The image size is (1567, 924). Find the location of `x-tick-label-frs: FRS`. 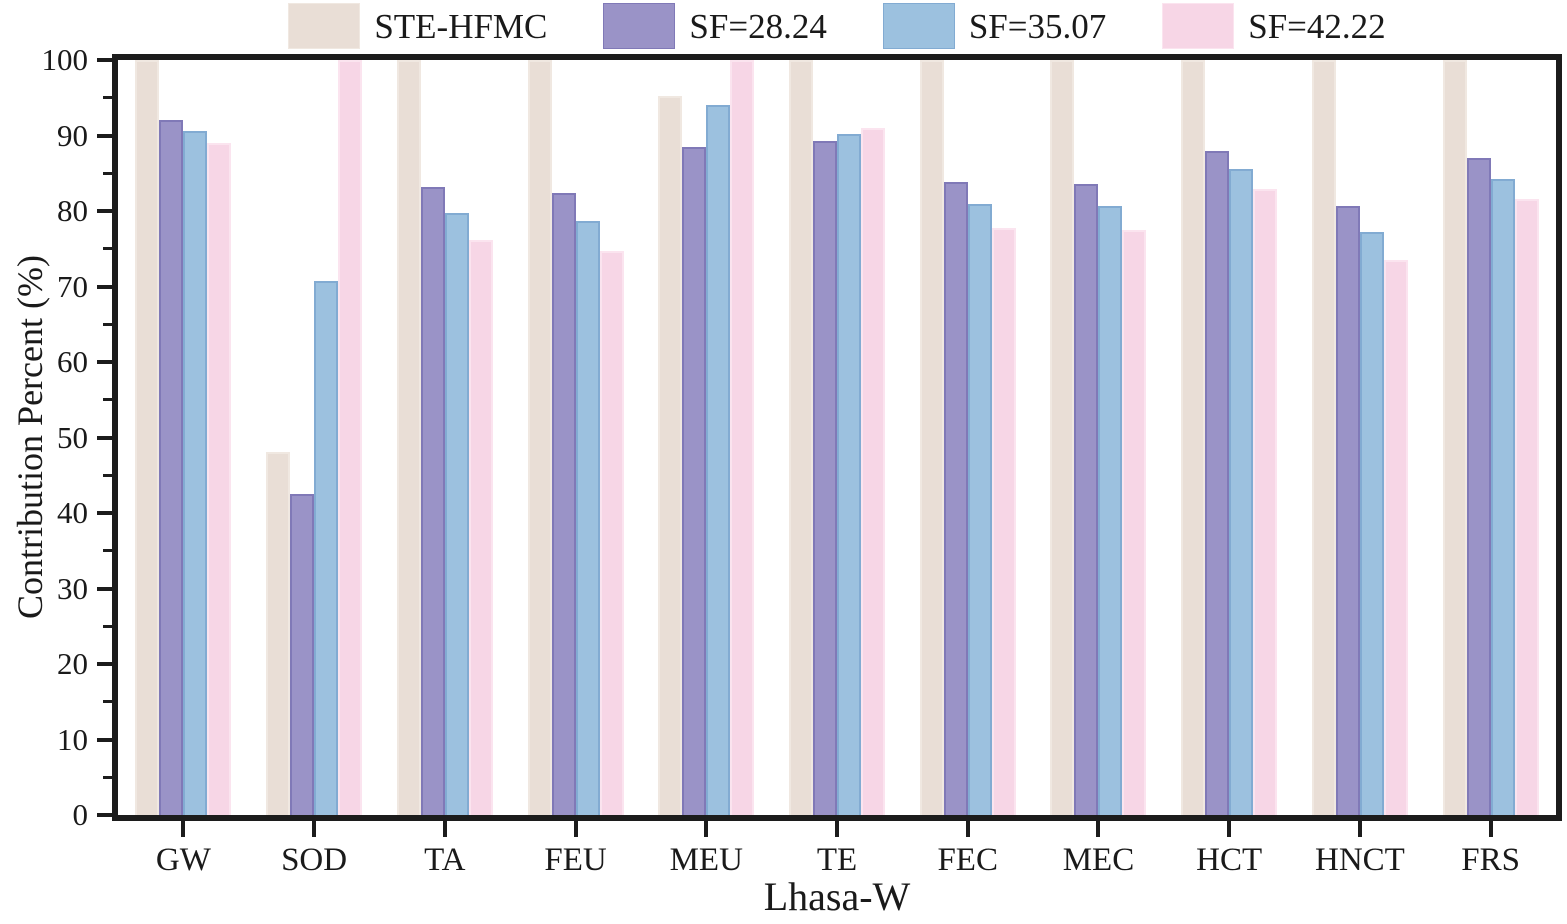

x-tick-label-frs: FRS is located at coordinates (1490, 860).